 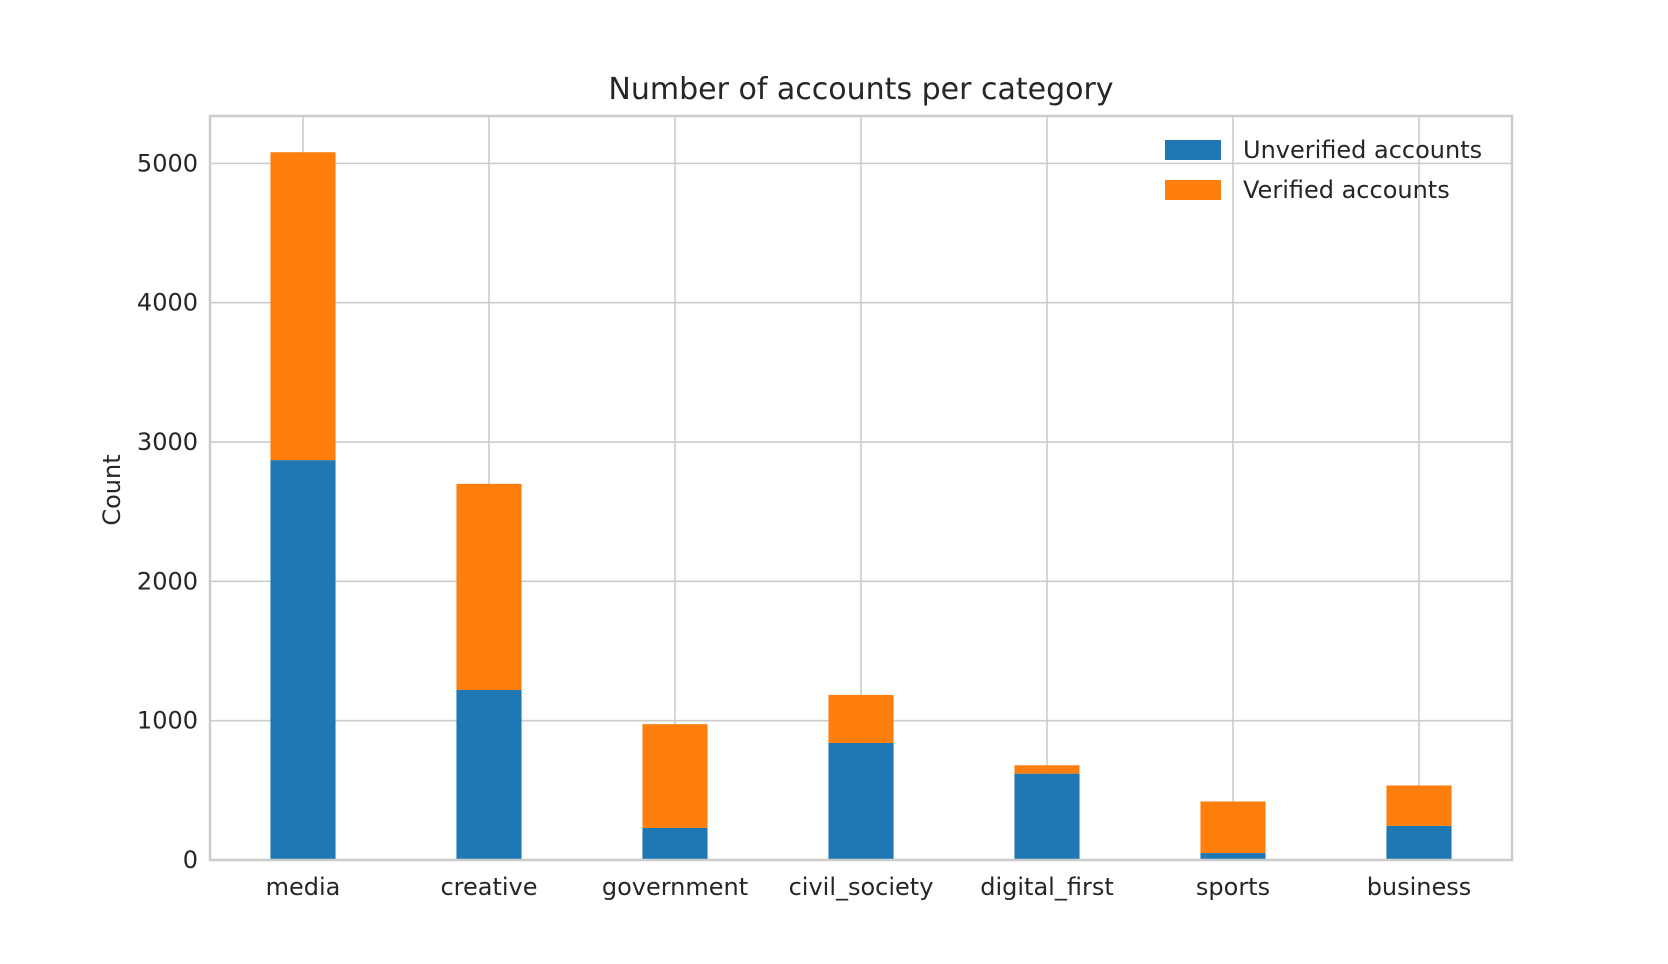 What do you see at coordinates (489, 587) in the screenshot?
I see `bar-creative-verified` at bounding box center [489, 587].